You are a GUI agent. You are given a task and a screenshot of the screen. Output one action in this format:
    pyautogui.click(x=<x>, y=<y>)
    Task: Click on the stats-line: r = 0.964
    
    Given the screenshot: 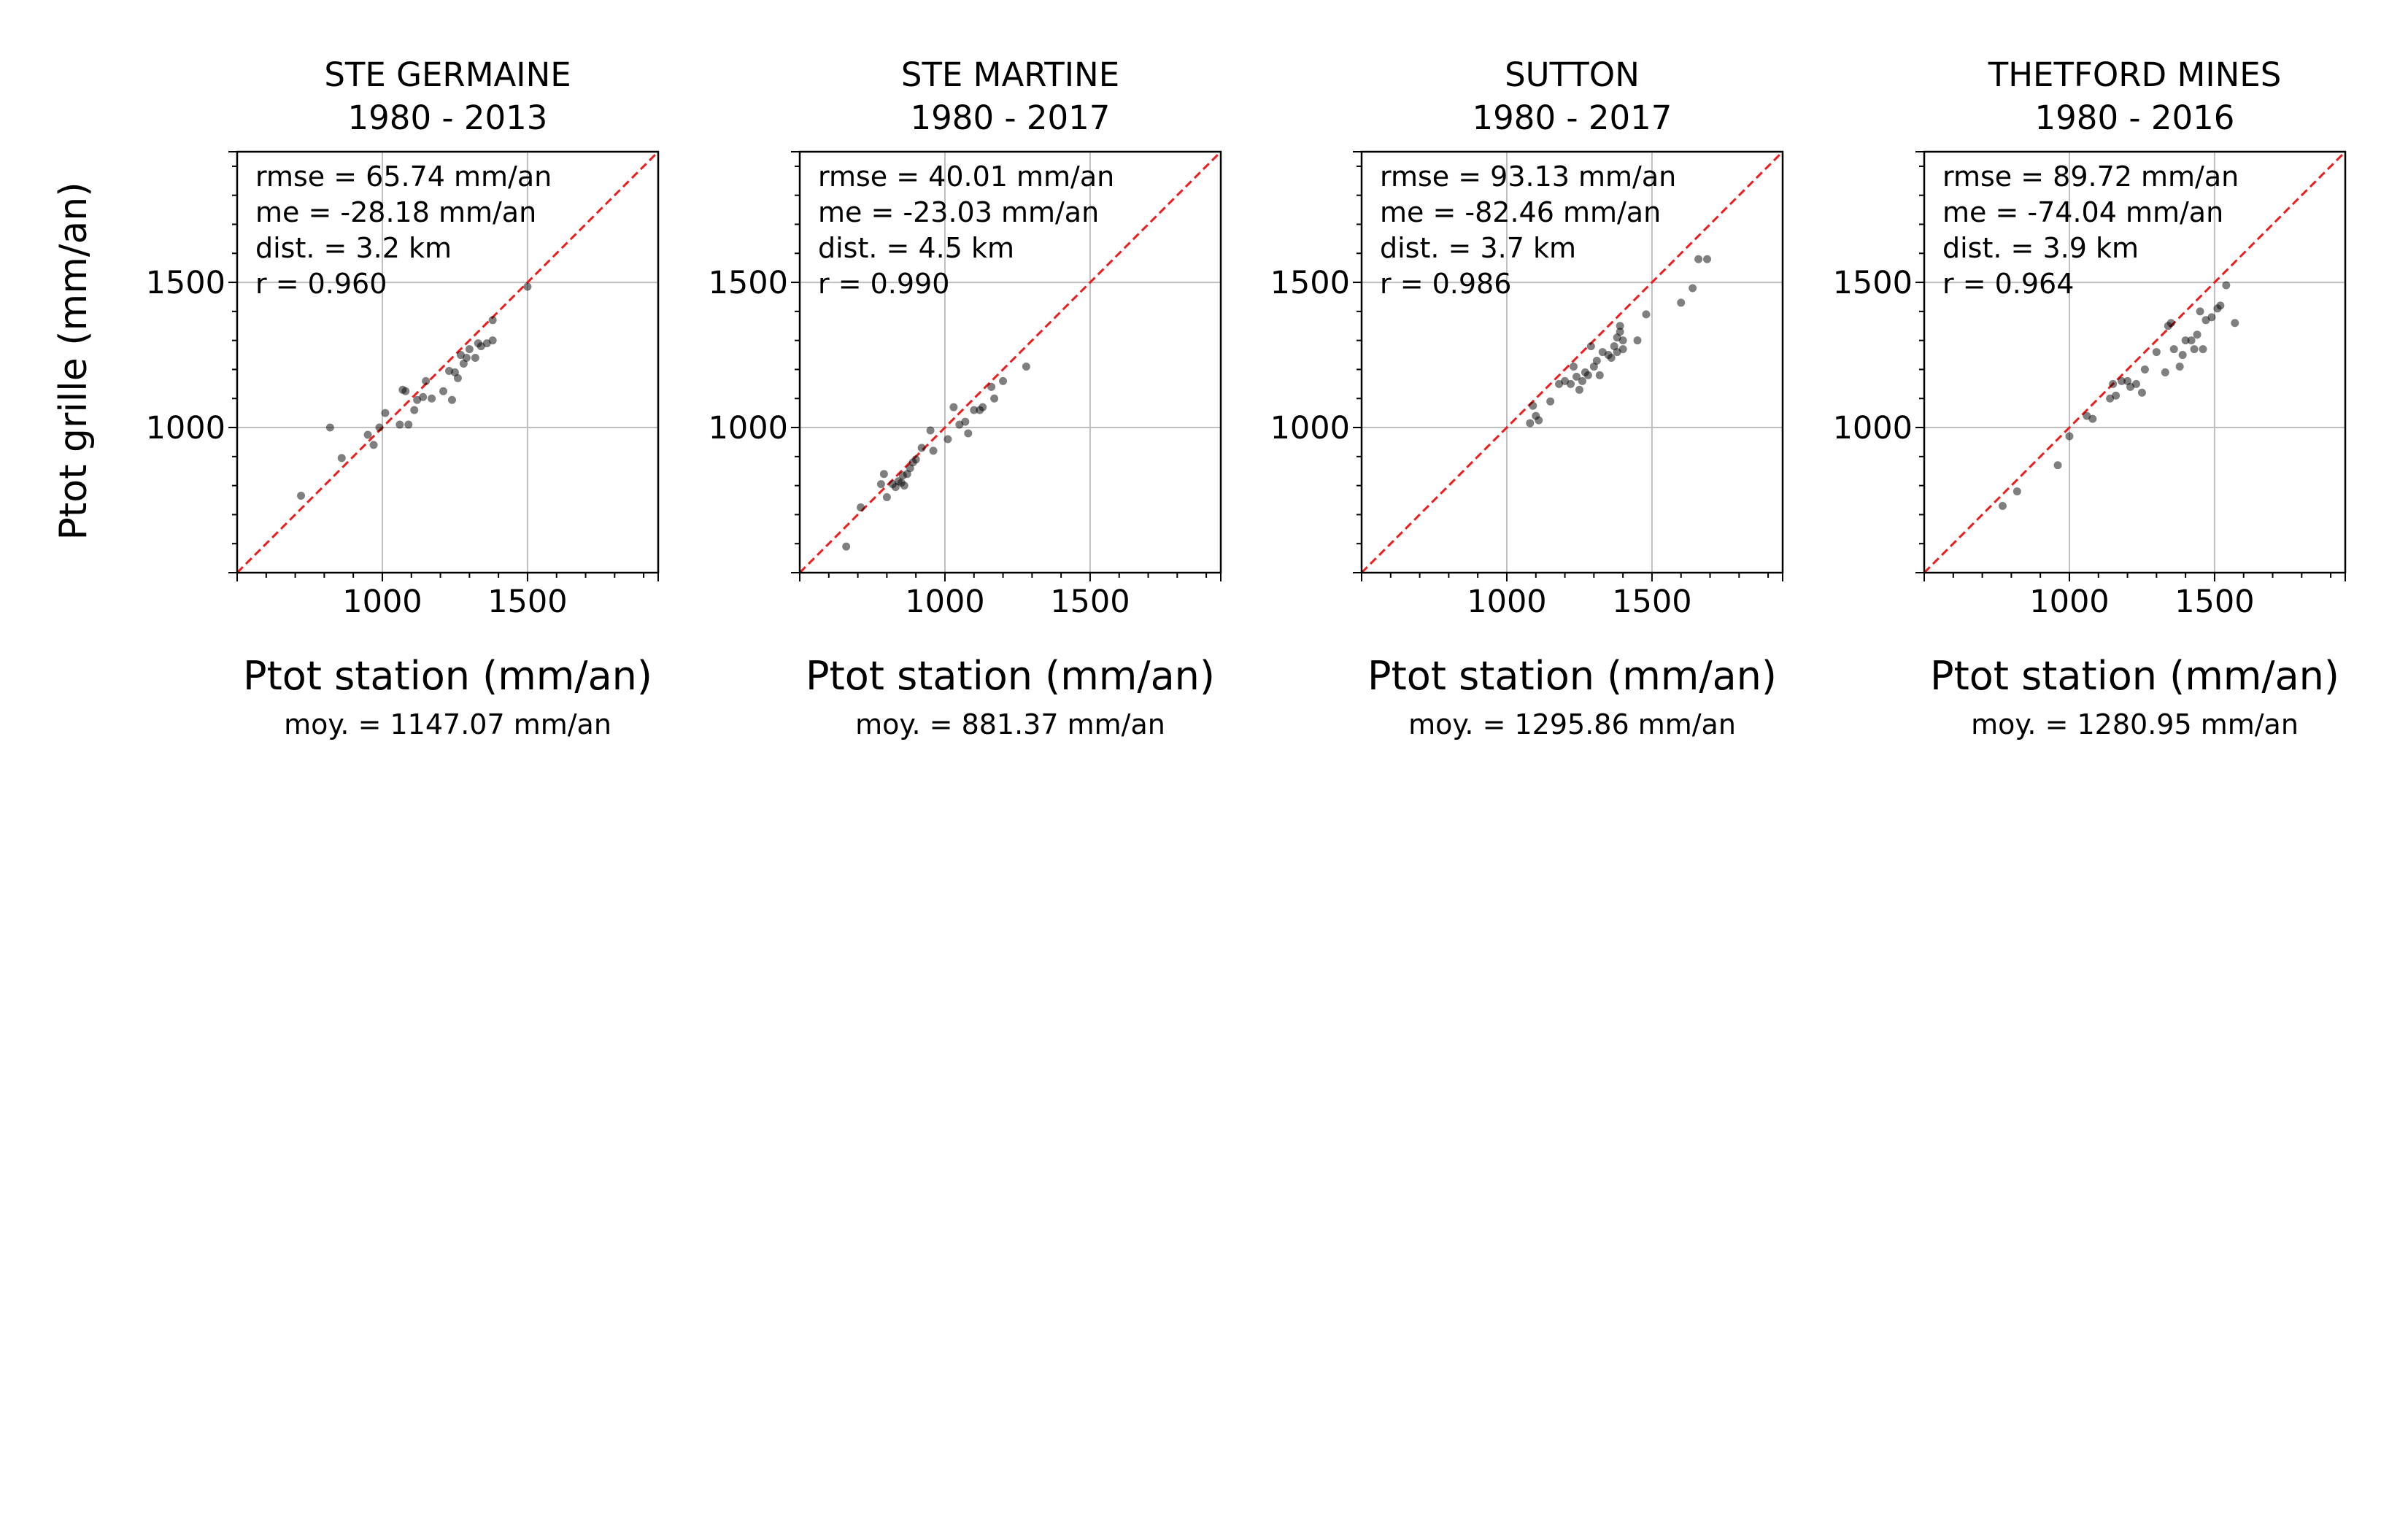 What is the action you would take?
    pyautogui.click(x=2008, y=284)
    